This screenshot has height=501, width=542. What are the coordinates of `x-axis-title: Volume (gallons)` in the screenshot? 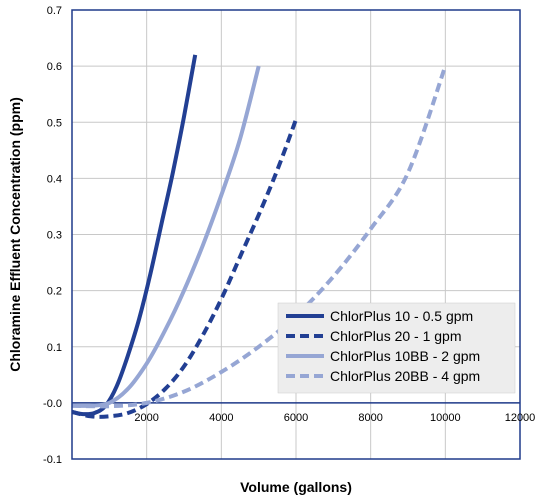 It's located at (296, 487).